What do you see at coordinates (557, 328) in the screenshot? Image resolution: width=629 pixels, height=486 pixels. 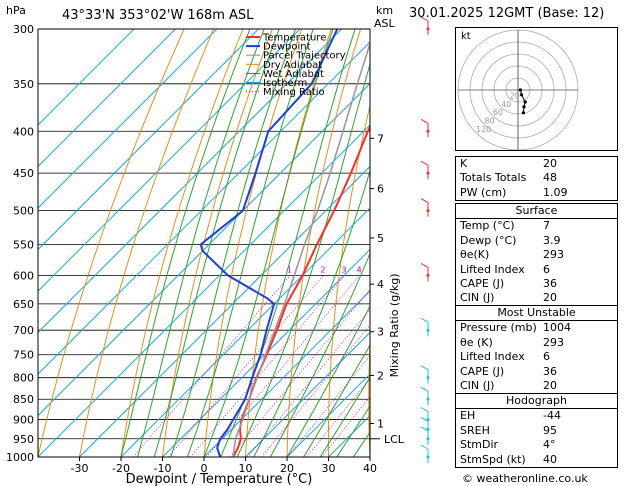 I see `mu-value: 1004` at bounding box center [557, 328].